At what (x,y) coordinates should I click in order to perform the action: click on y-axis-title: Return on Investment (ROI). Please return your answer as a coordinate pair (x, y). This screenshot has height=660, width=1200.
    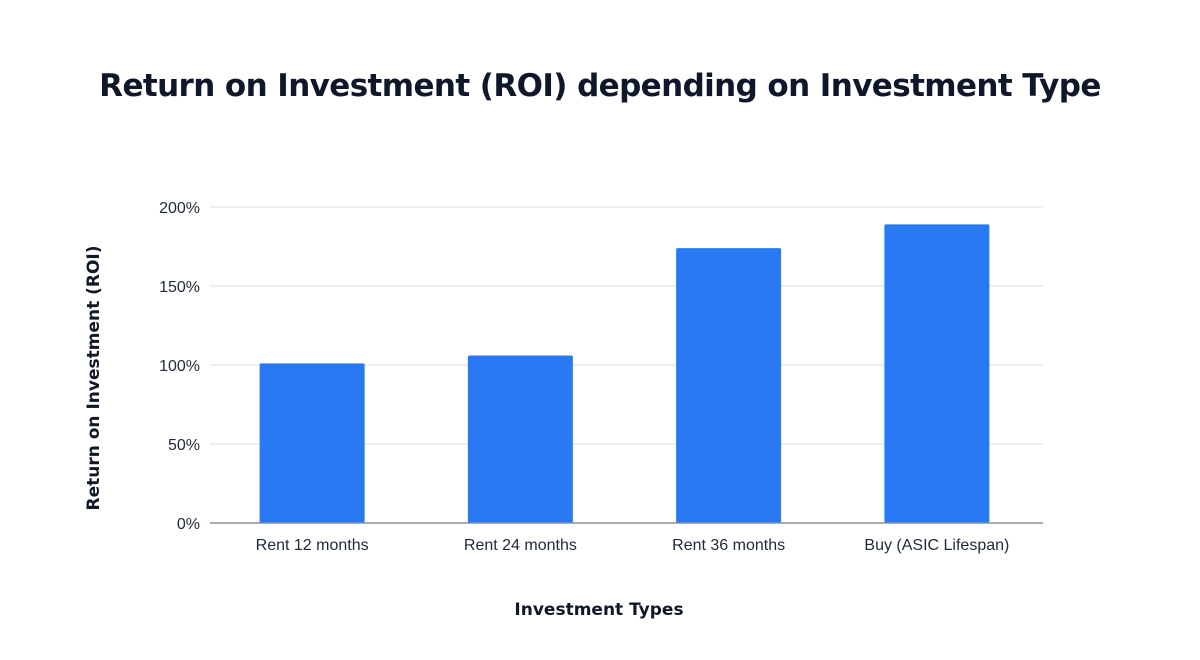
    Looking at the image, I should click on (94, 377).